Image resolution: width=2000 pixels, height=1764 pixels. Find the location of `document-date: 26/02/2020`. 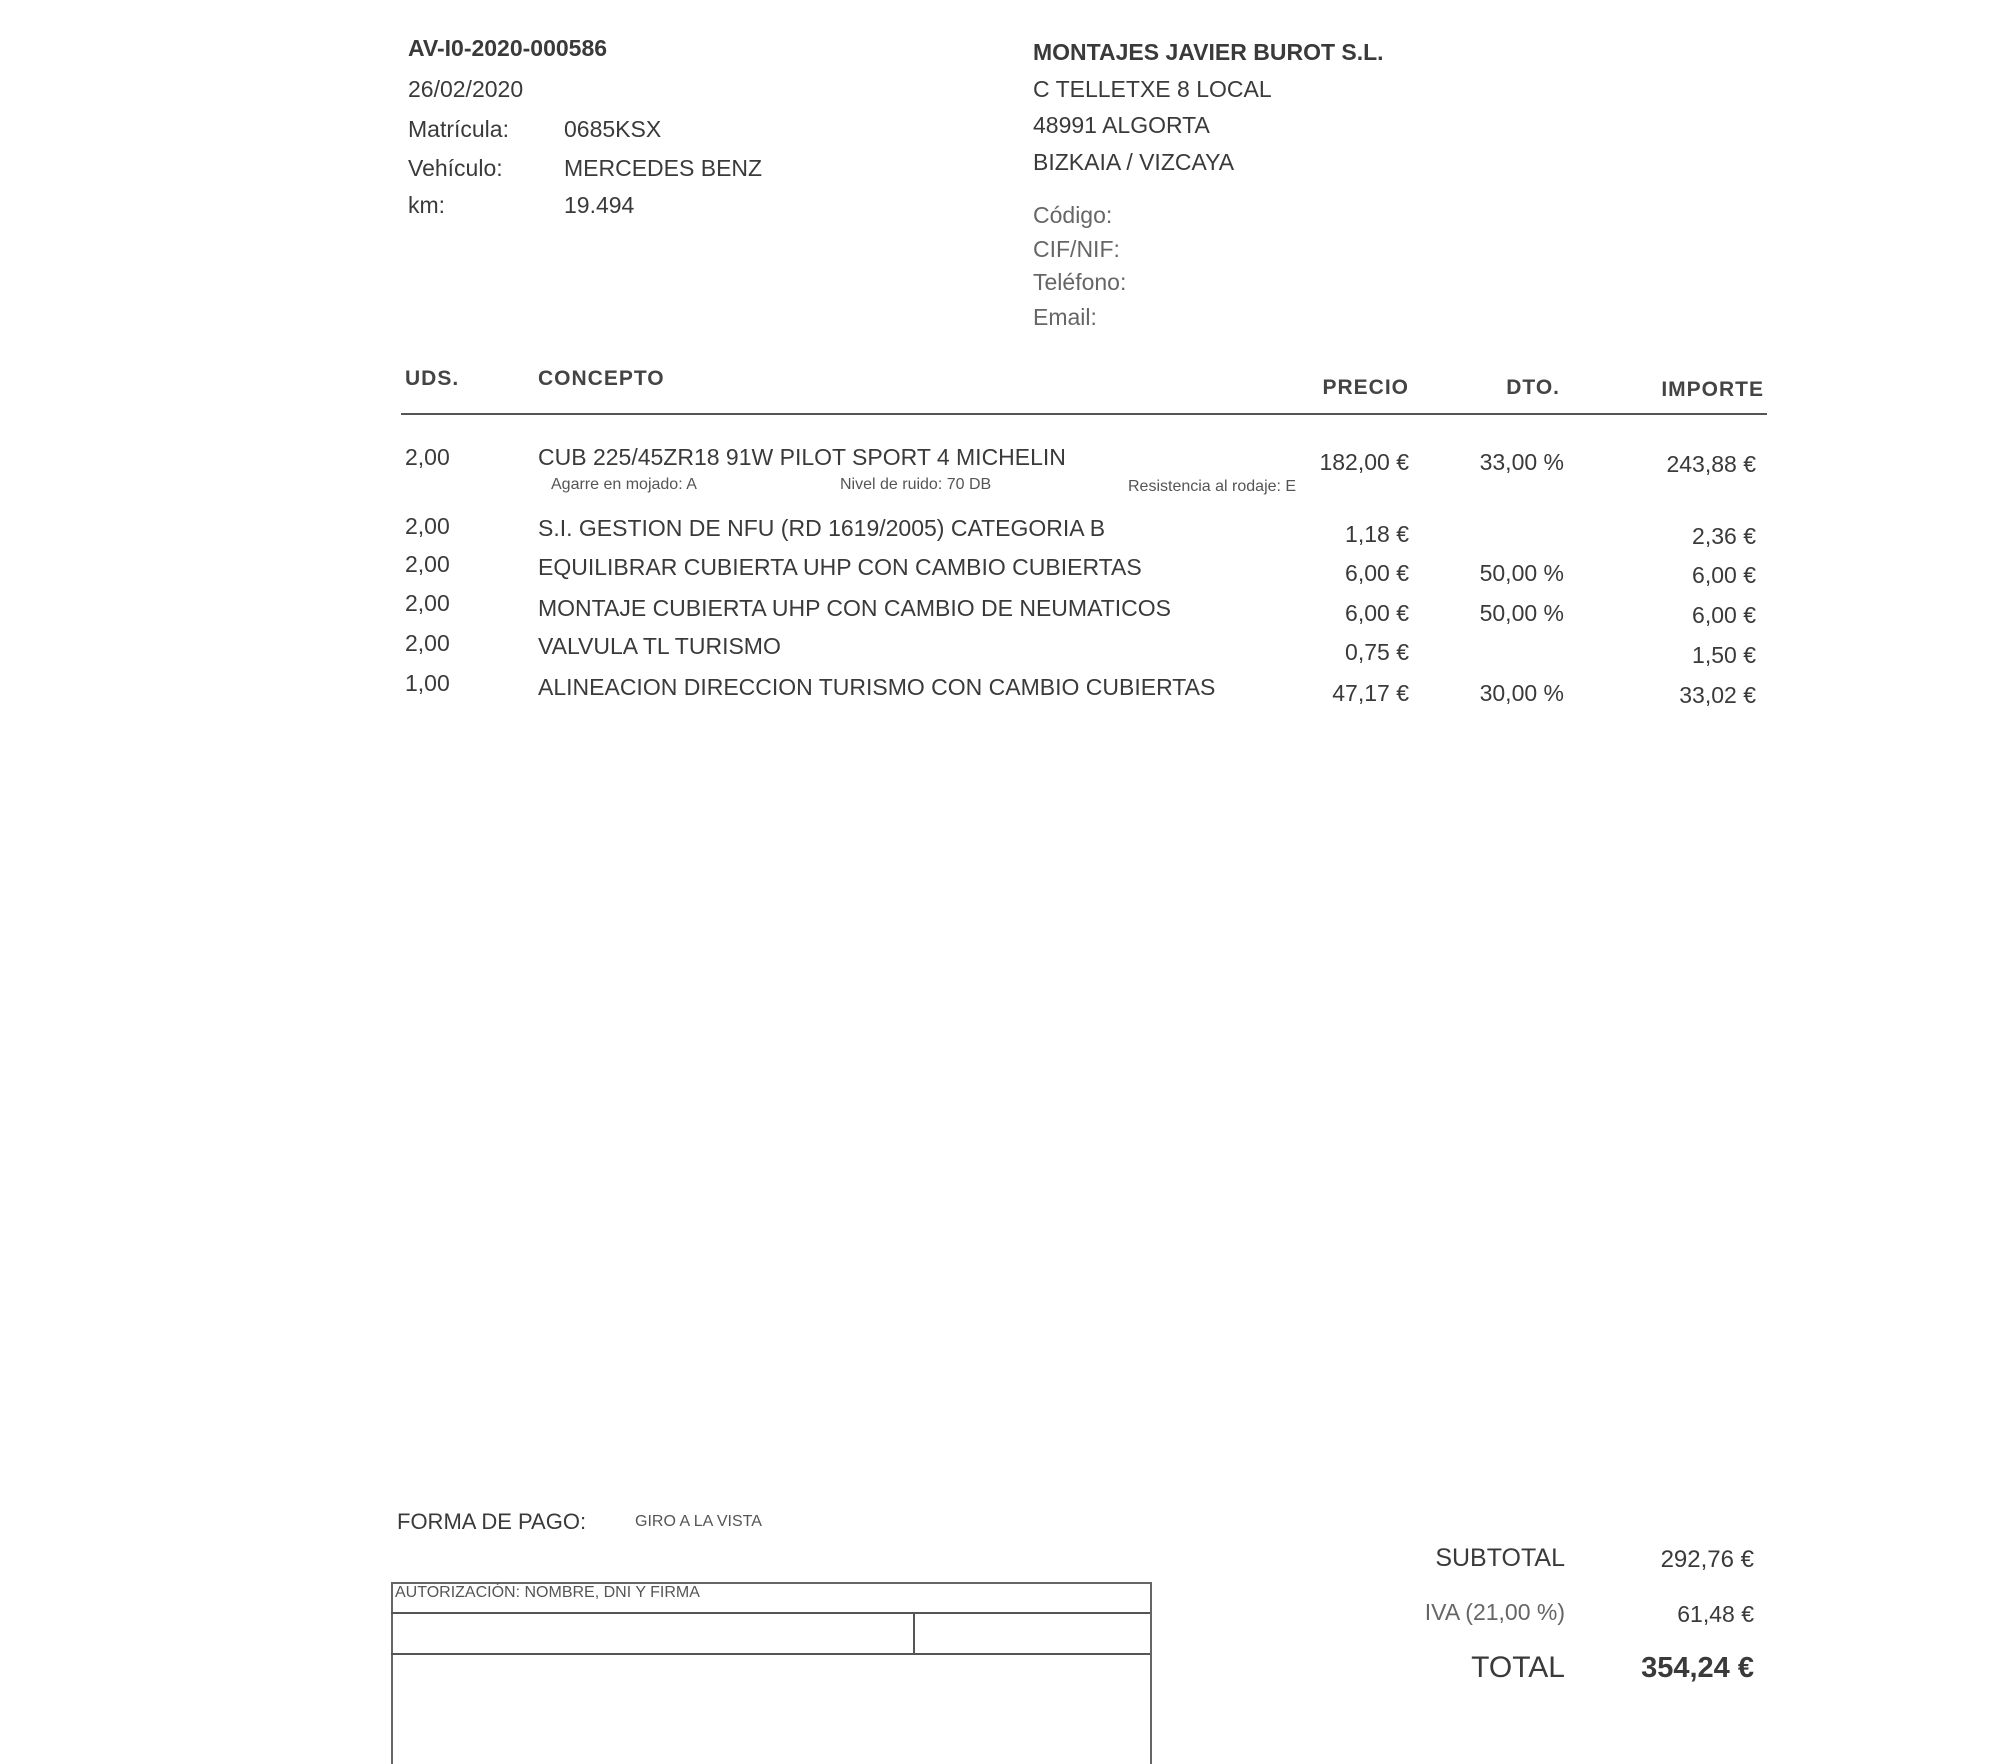

document-date: 26/02/2020 is located at coordinates (466, 89).